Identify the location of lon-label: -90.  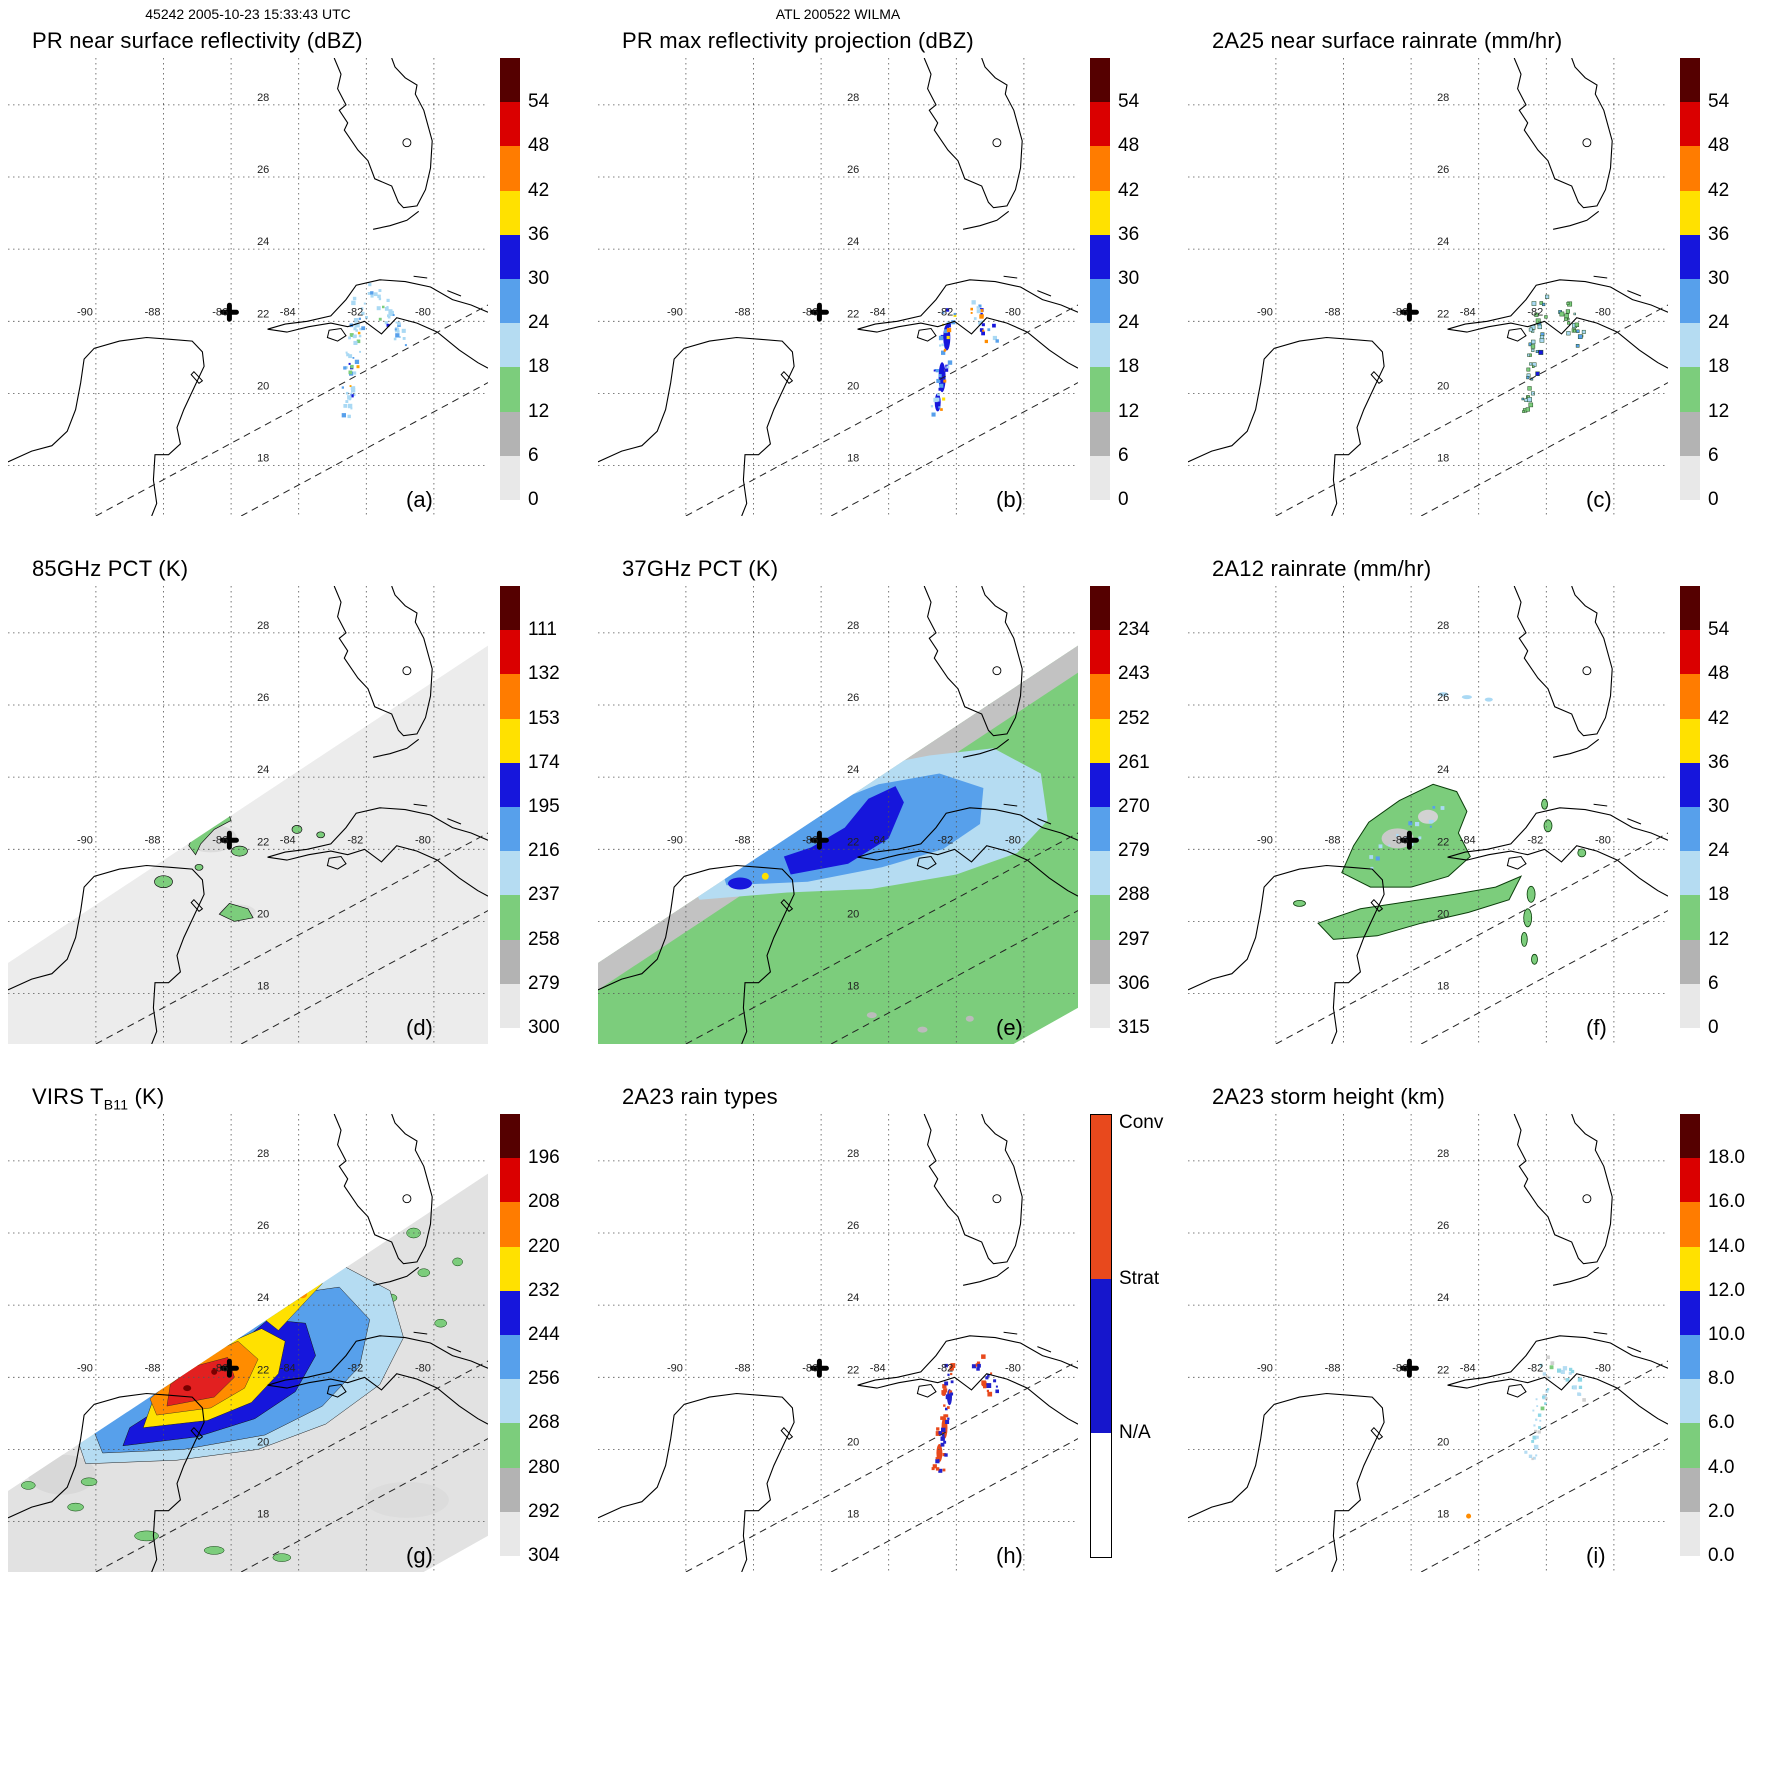
(675, 840).